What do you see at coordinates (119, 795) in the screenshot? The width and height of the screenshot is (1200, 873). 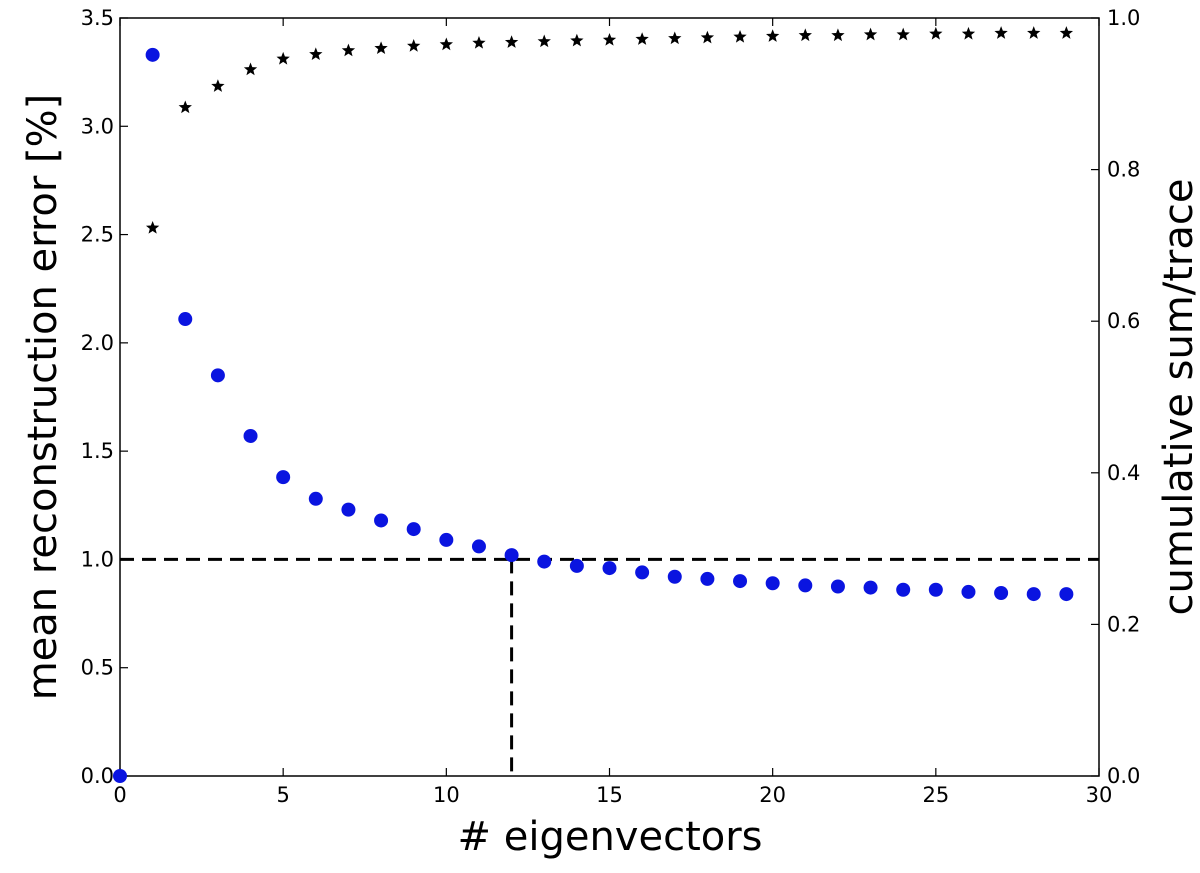 I see `x-tick-label: 0` at bounding box center [119, 795].